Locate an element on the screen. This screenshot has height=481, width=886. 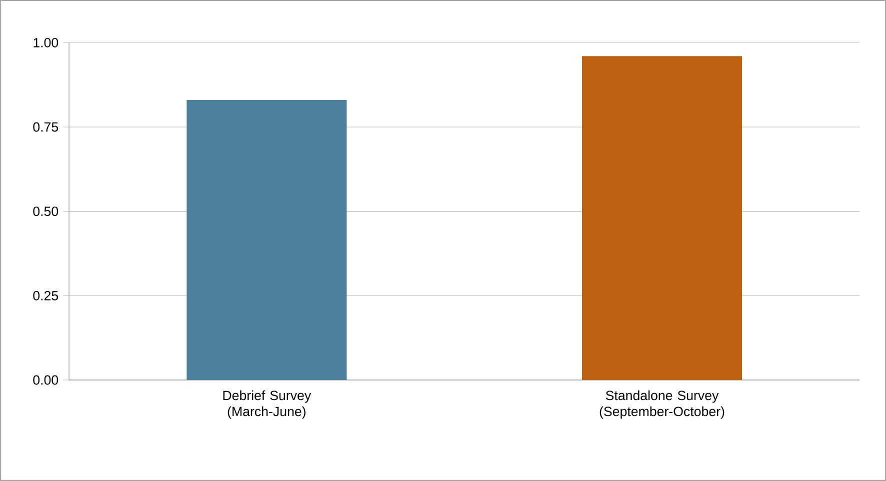
y-tick-label: 0.25 is located at coordinates (45, 295).